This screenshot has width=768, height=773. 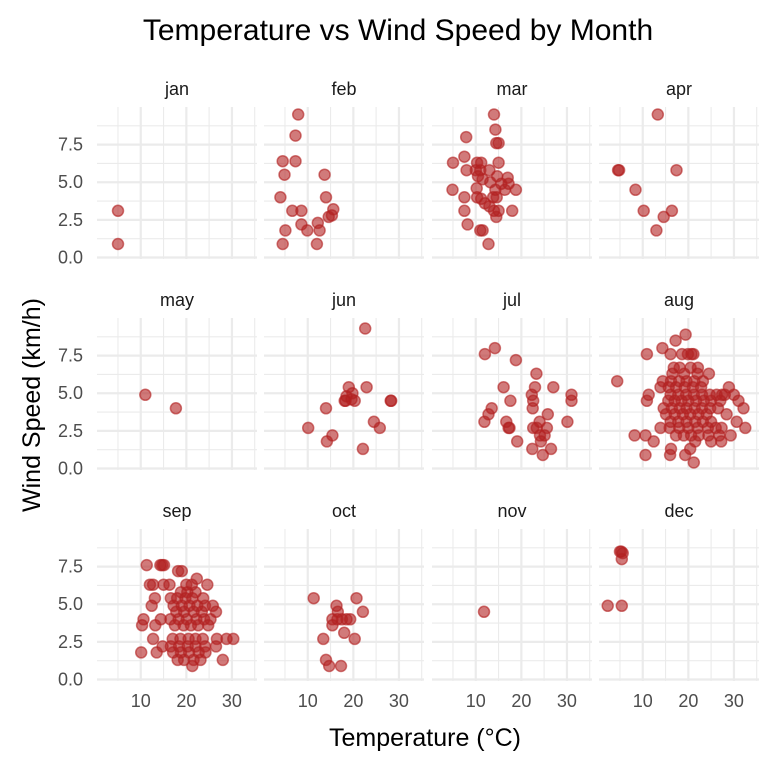 I want to click on facet-panel-apr: apr, so click(x=679, y=169).